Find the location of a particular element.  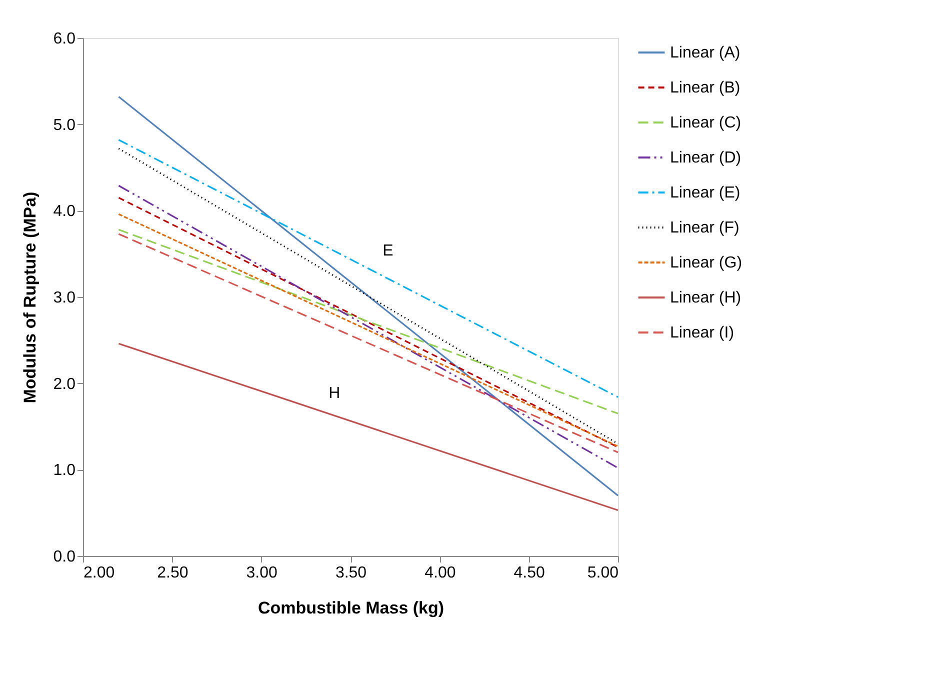

legend-label: Linear (D) is located at coordinates (706, 158).